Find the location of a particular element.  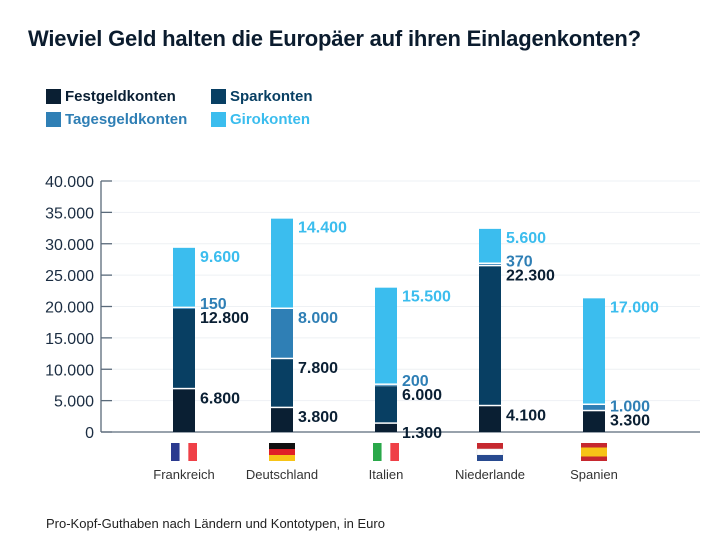

flag-fr-icon is located at coordinates (184, 452).